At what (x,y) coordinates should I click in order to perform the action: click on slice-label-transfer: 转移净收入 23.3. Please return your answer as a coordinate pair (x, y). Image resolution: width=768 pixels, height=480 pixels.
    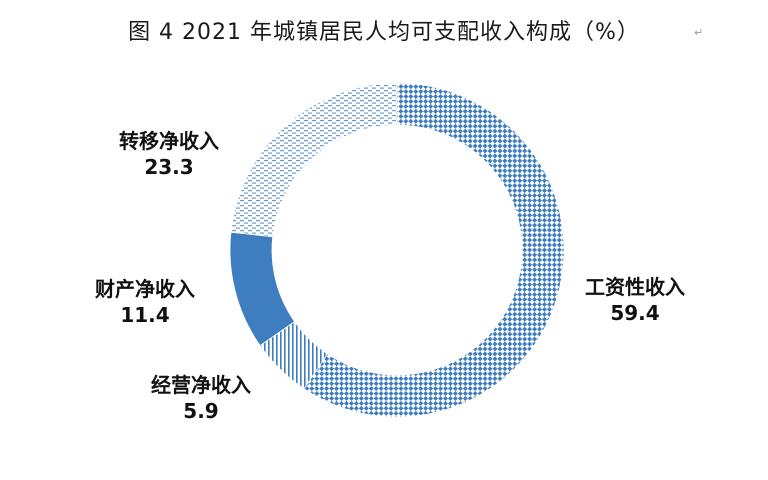
    Looking at the image, I should click on (169, 154).